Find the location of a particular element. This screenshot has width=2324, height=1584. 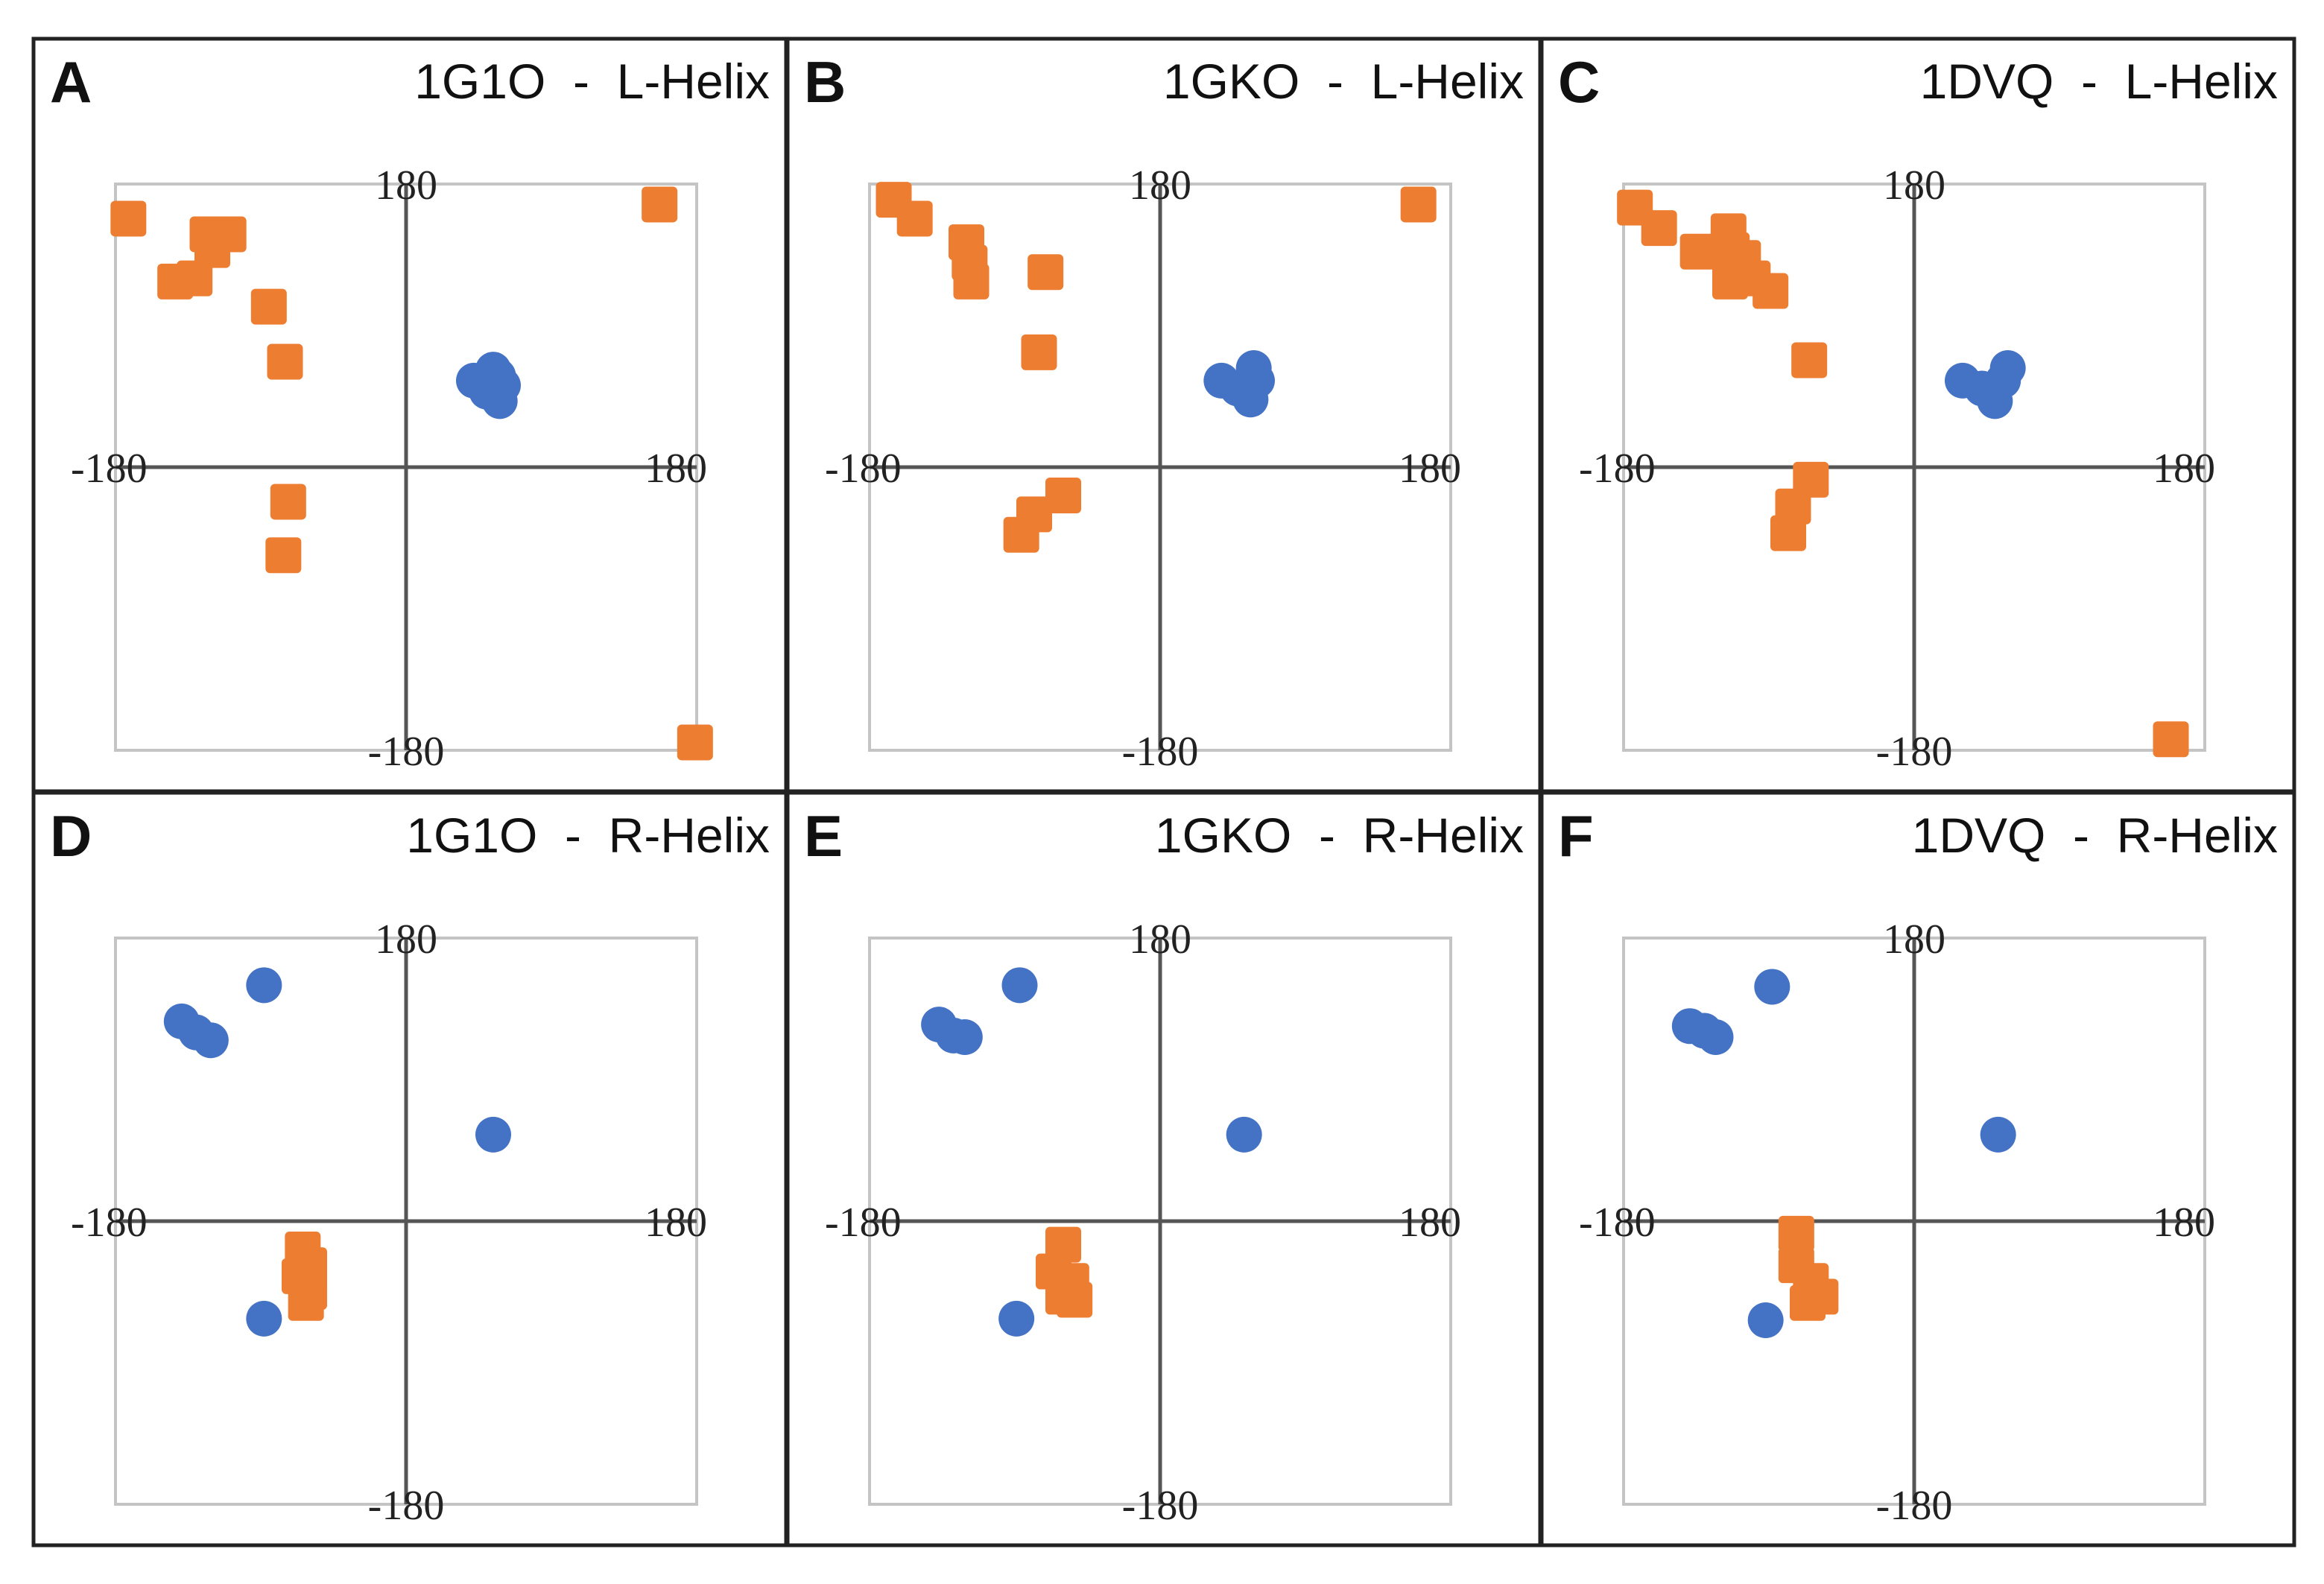

panel-title: 1DVQ - R-Helix is located at coordinates (2095, 835).